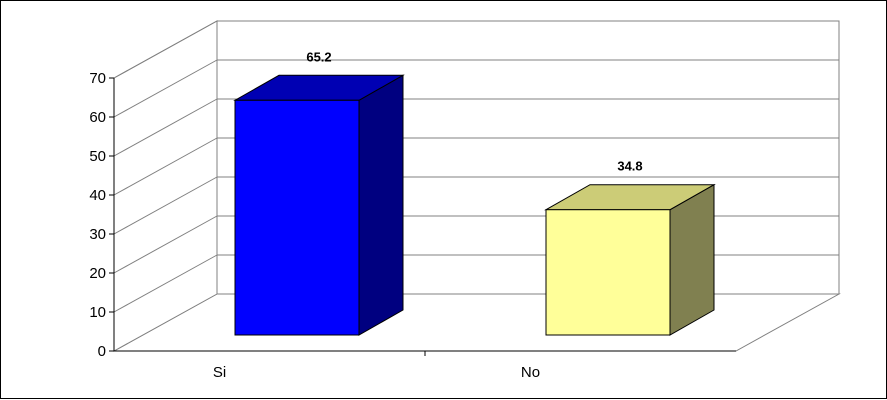 This screenshot has height=400, width=887. Describe the element at coordinates (318, 56) in the screenshot. I see `data-label-si: 65.2` at that location.